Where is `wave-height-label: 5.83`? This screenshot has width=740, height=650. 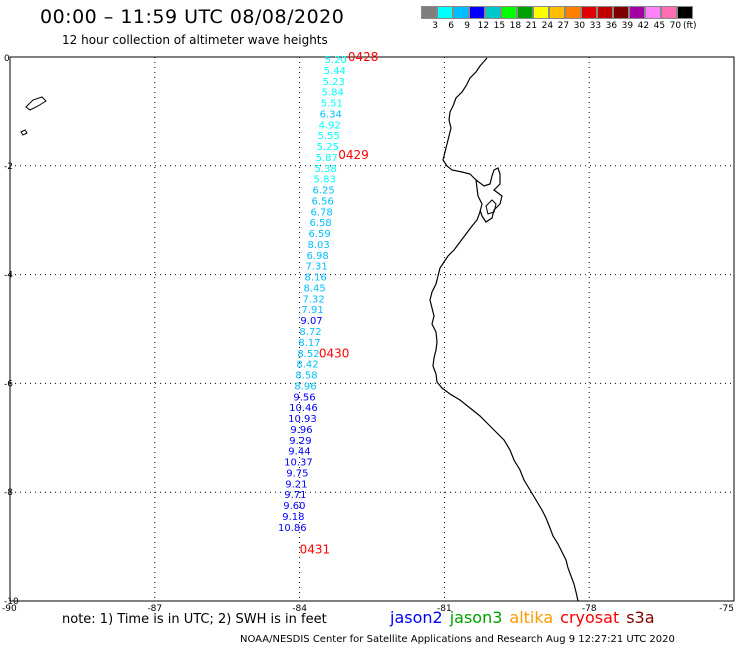
wave-height-label: 5.83 is located at coordinates (325, 180).